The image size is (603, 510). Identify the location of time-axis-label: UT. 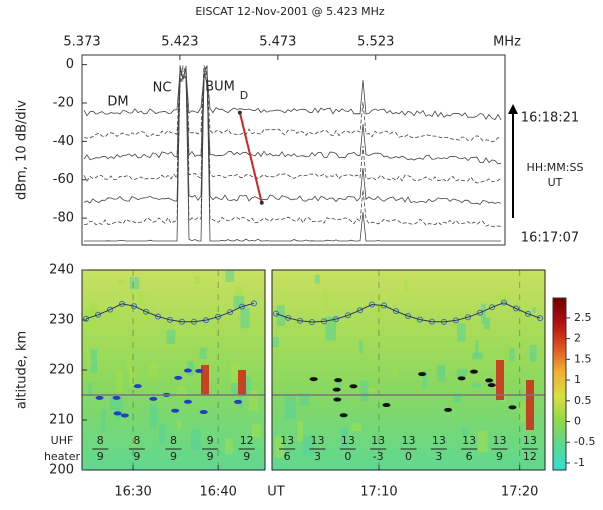
(555, 182).